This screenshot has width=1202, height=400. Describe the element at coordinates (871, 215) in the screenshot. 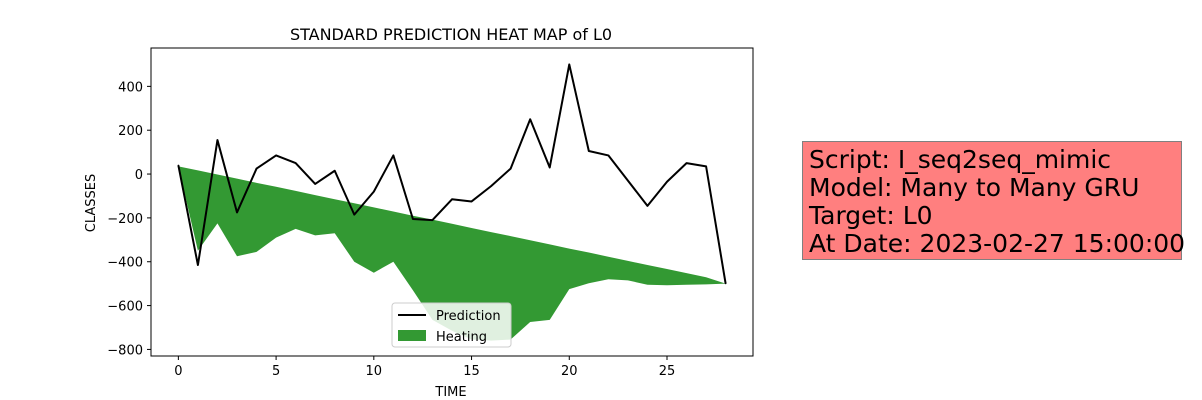

I see `info-target-line: Target: L0` at that location.